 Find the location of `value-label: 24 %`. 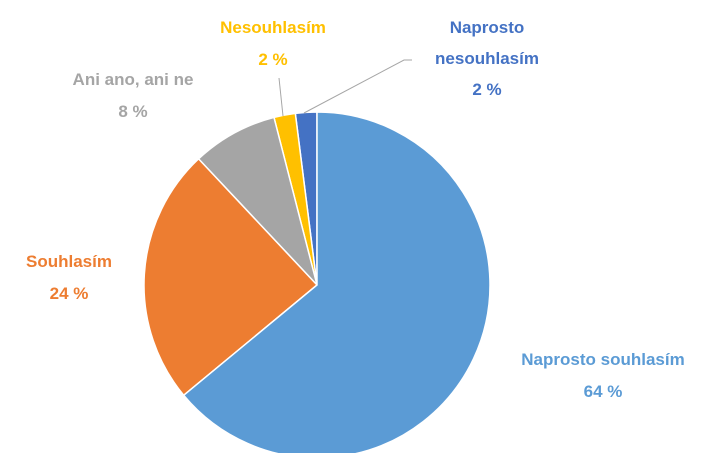

value-label: 24 % is located at coordinates (69, 293).